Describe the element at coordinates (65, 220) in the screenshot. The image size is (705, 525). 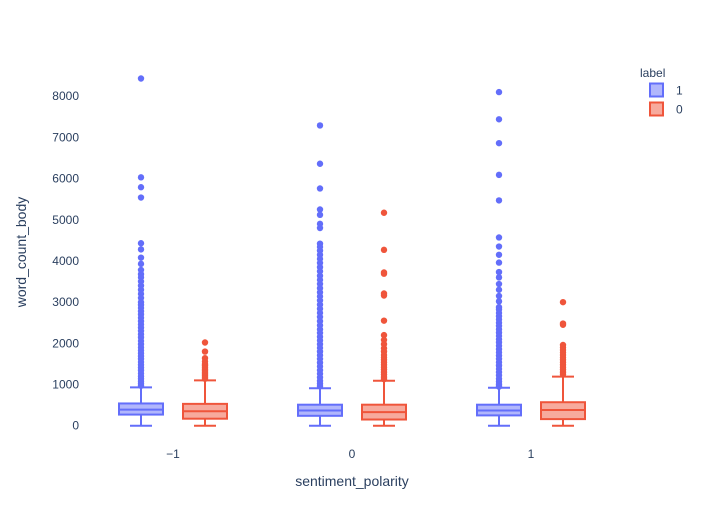
I see `y-tick-label: 5000` at that location.